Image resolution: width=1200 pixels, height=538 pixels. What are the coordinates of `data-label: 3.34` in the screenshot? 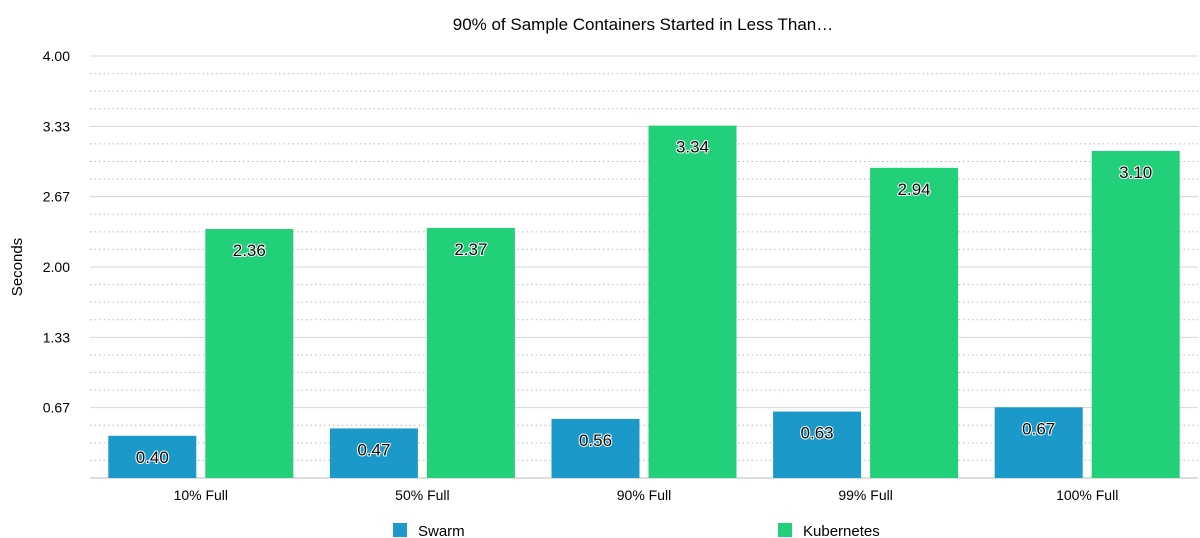 It's located at (692, 147).